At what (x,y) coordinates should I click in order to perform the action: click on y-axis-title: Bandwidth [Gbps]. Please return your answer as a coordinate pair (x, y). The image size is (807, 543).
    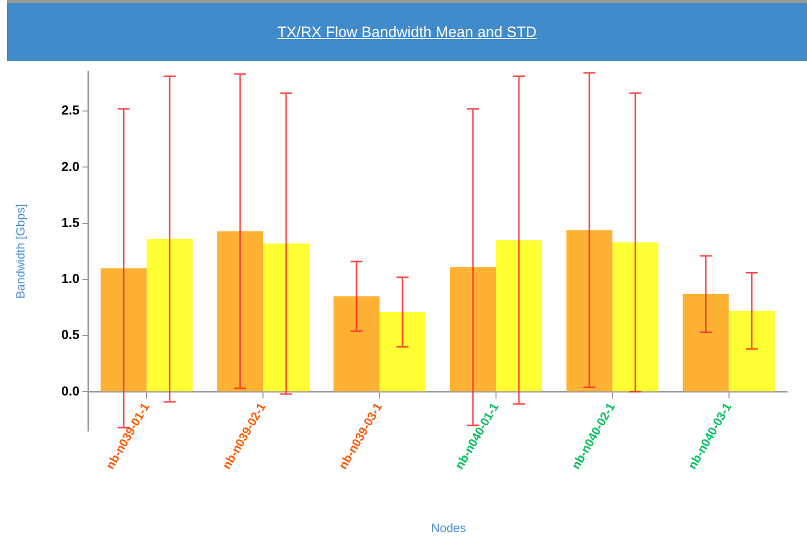
    Looking at the image, I should click on (21, 251).